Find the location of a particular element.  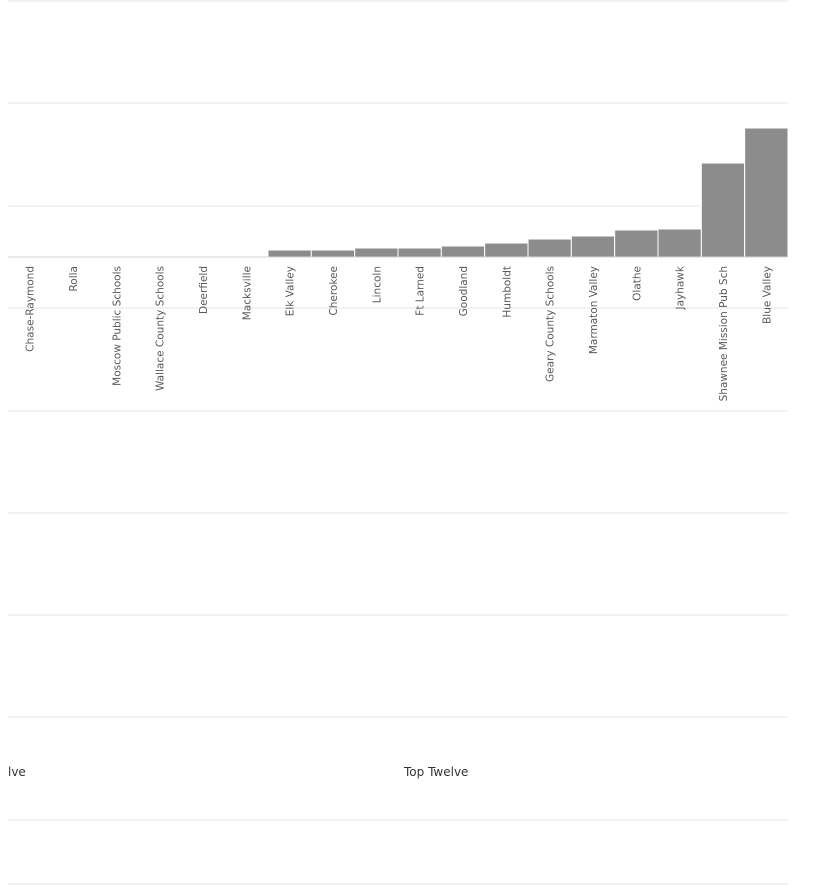

x-tick-label: Elk Valley is located at coordinates (291, 291).